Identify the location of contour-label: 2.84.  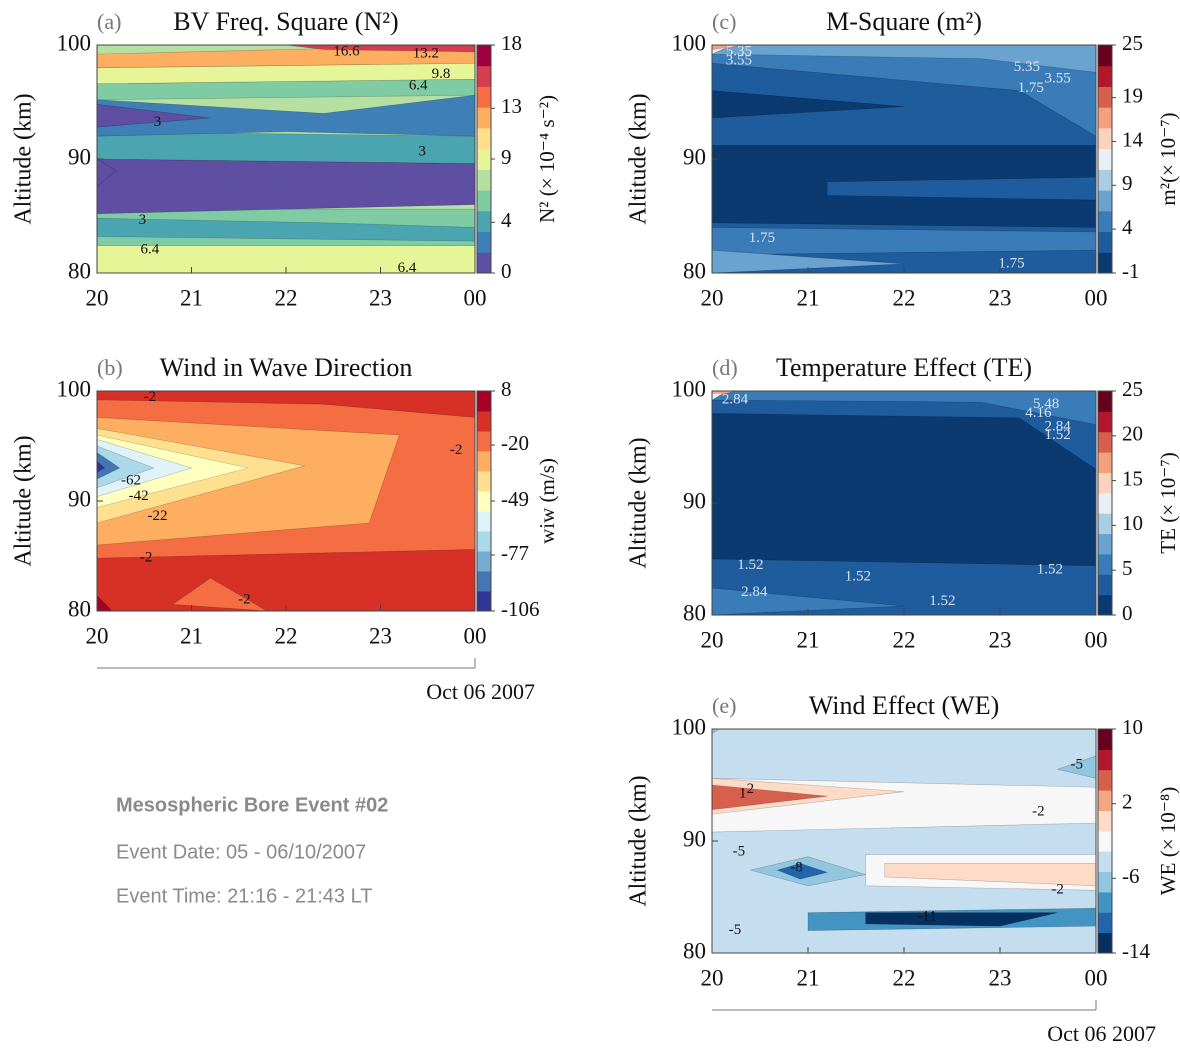
(735, 399).